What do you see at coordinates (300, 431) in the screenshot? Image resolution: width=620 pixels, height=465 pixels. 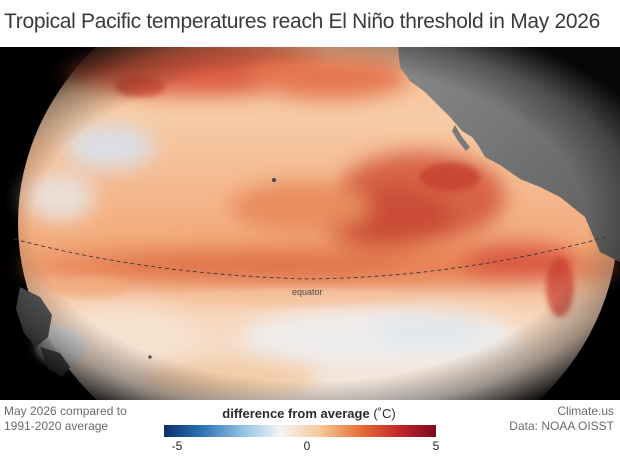 I see `legend-colorbar` at bounding box center [300, 431].